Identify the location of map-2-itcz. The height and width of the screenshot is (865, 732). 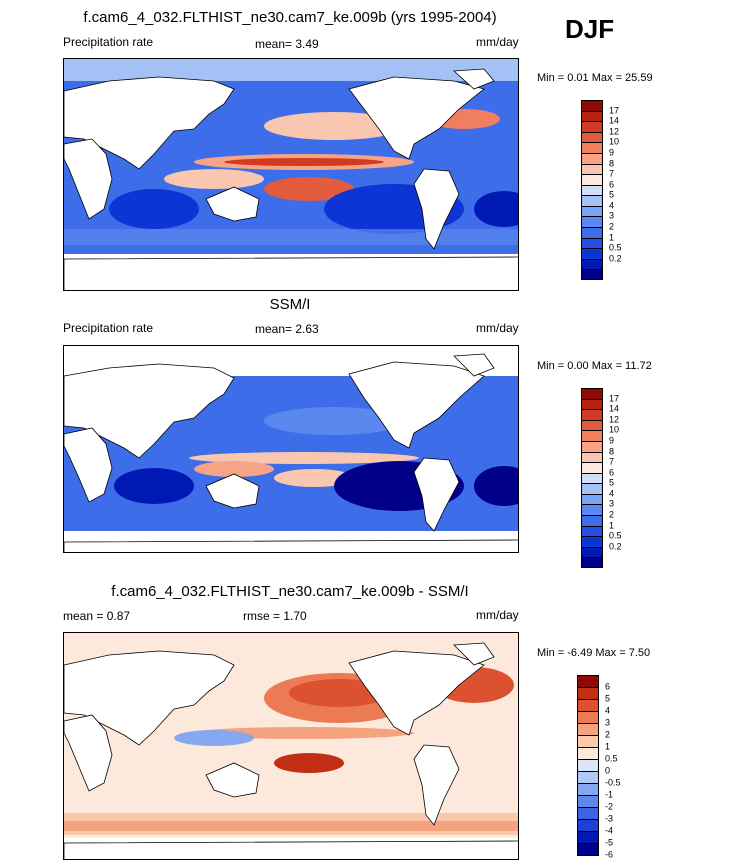
(304, 458).